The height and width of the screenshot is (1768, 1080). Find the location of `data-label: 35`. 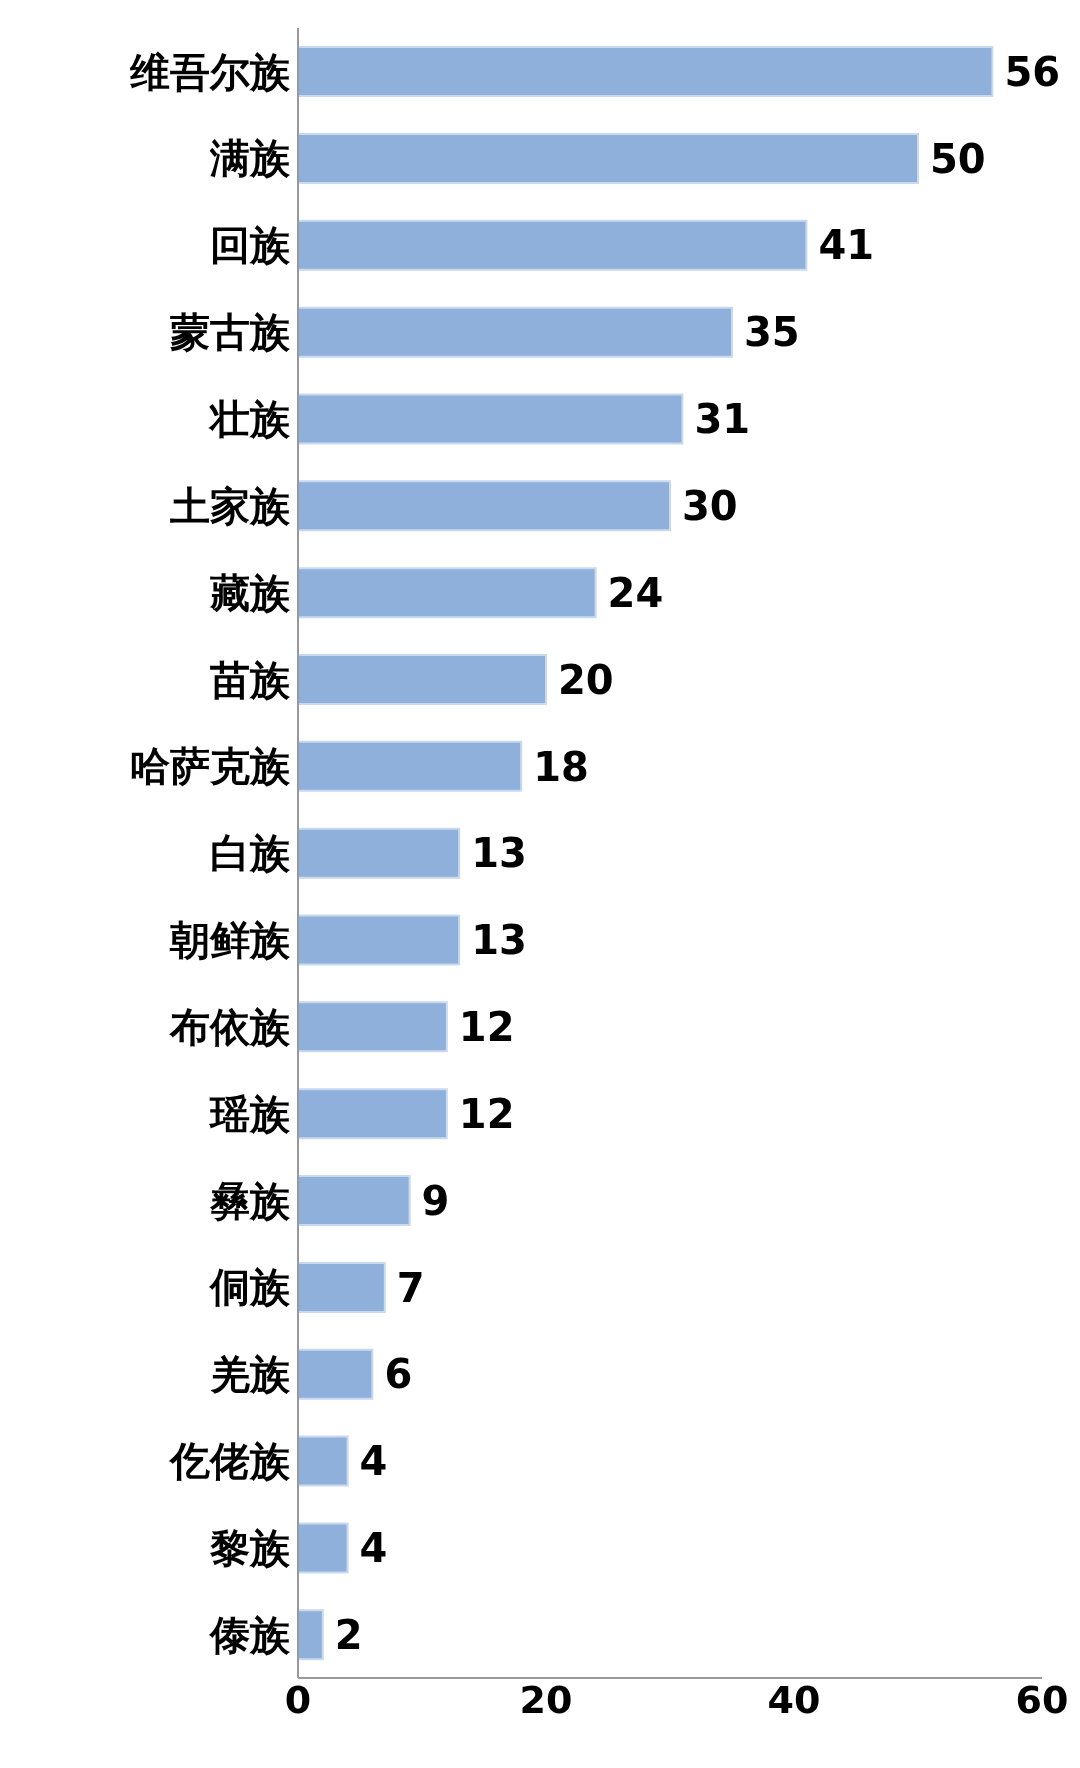

data-label: 35 is located at coordinates (772, 332).